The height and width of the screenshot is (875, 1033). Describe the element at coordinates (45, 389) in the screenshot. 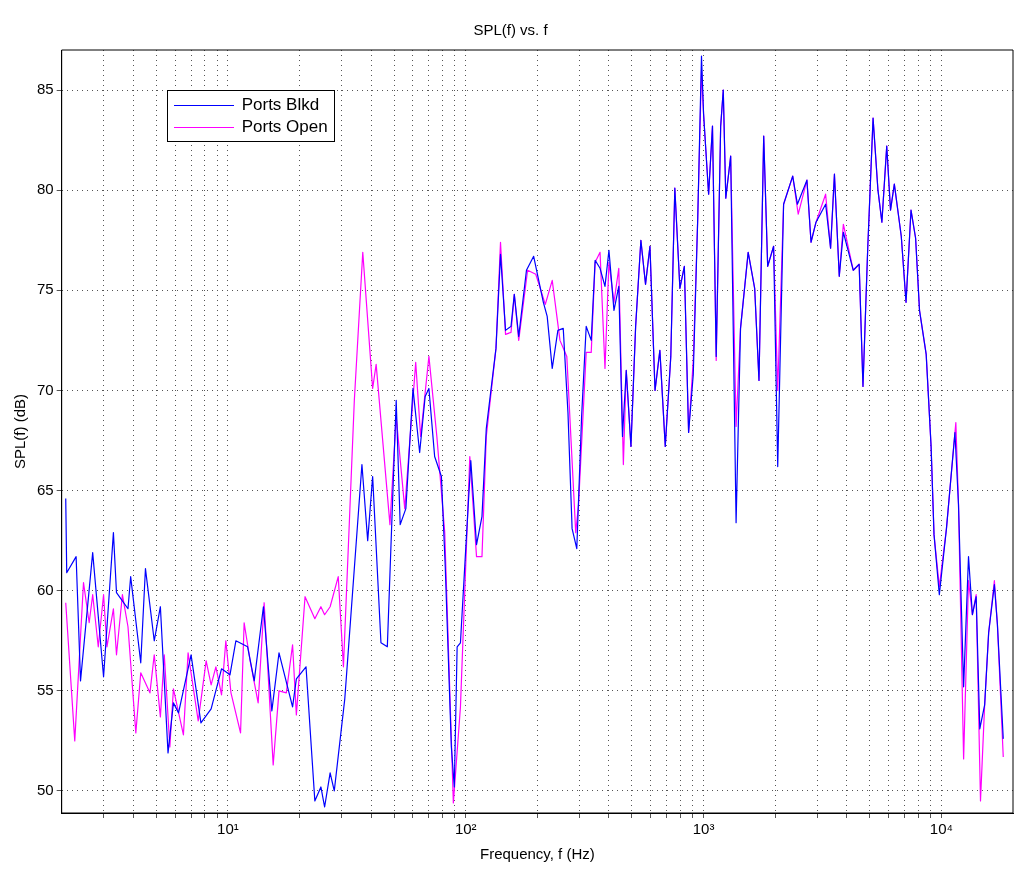

I see `y-tick-label: 70` at that location.